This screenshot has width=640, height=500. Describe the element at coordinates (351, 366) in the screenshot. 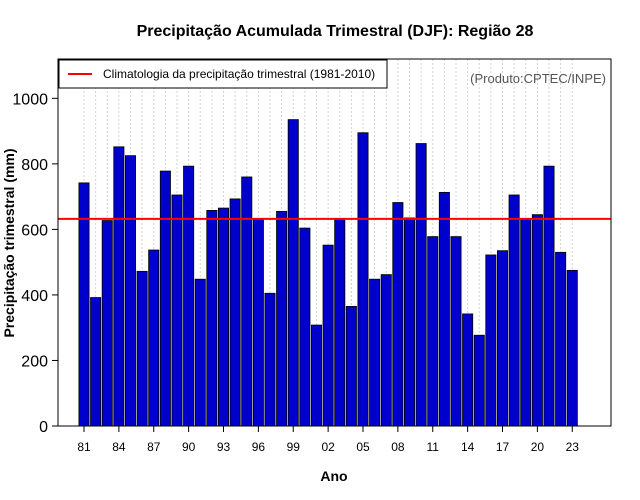

I see `bar-2004` at that location.